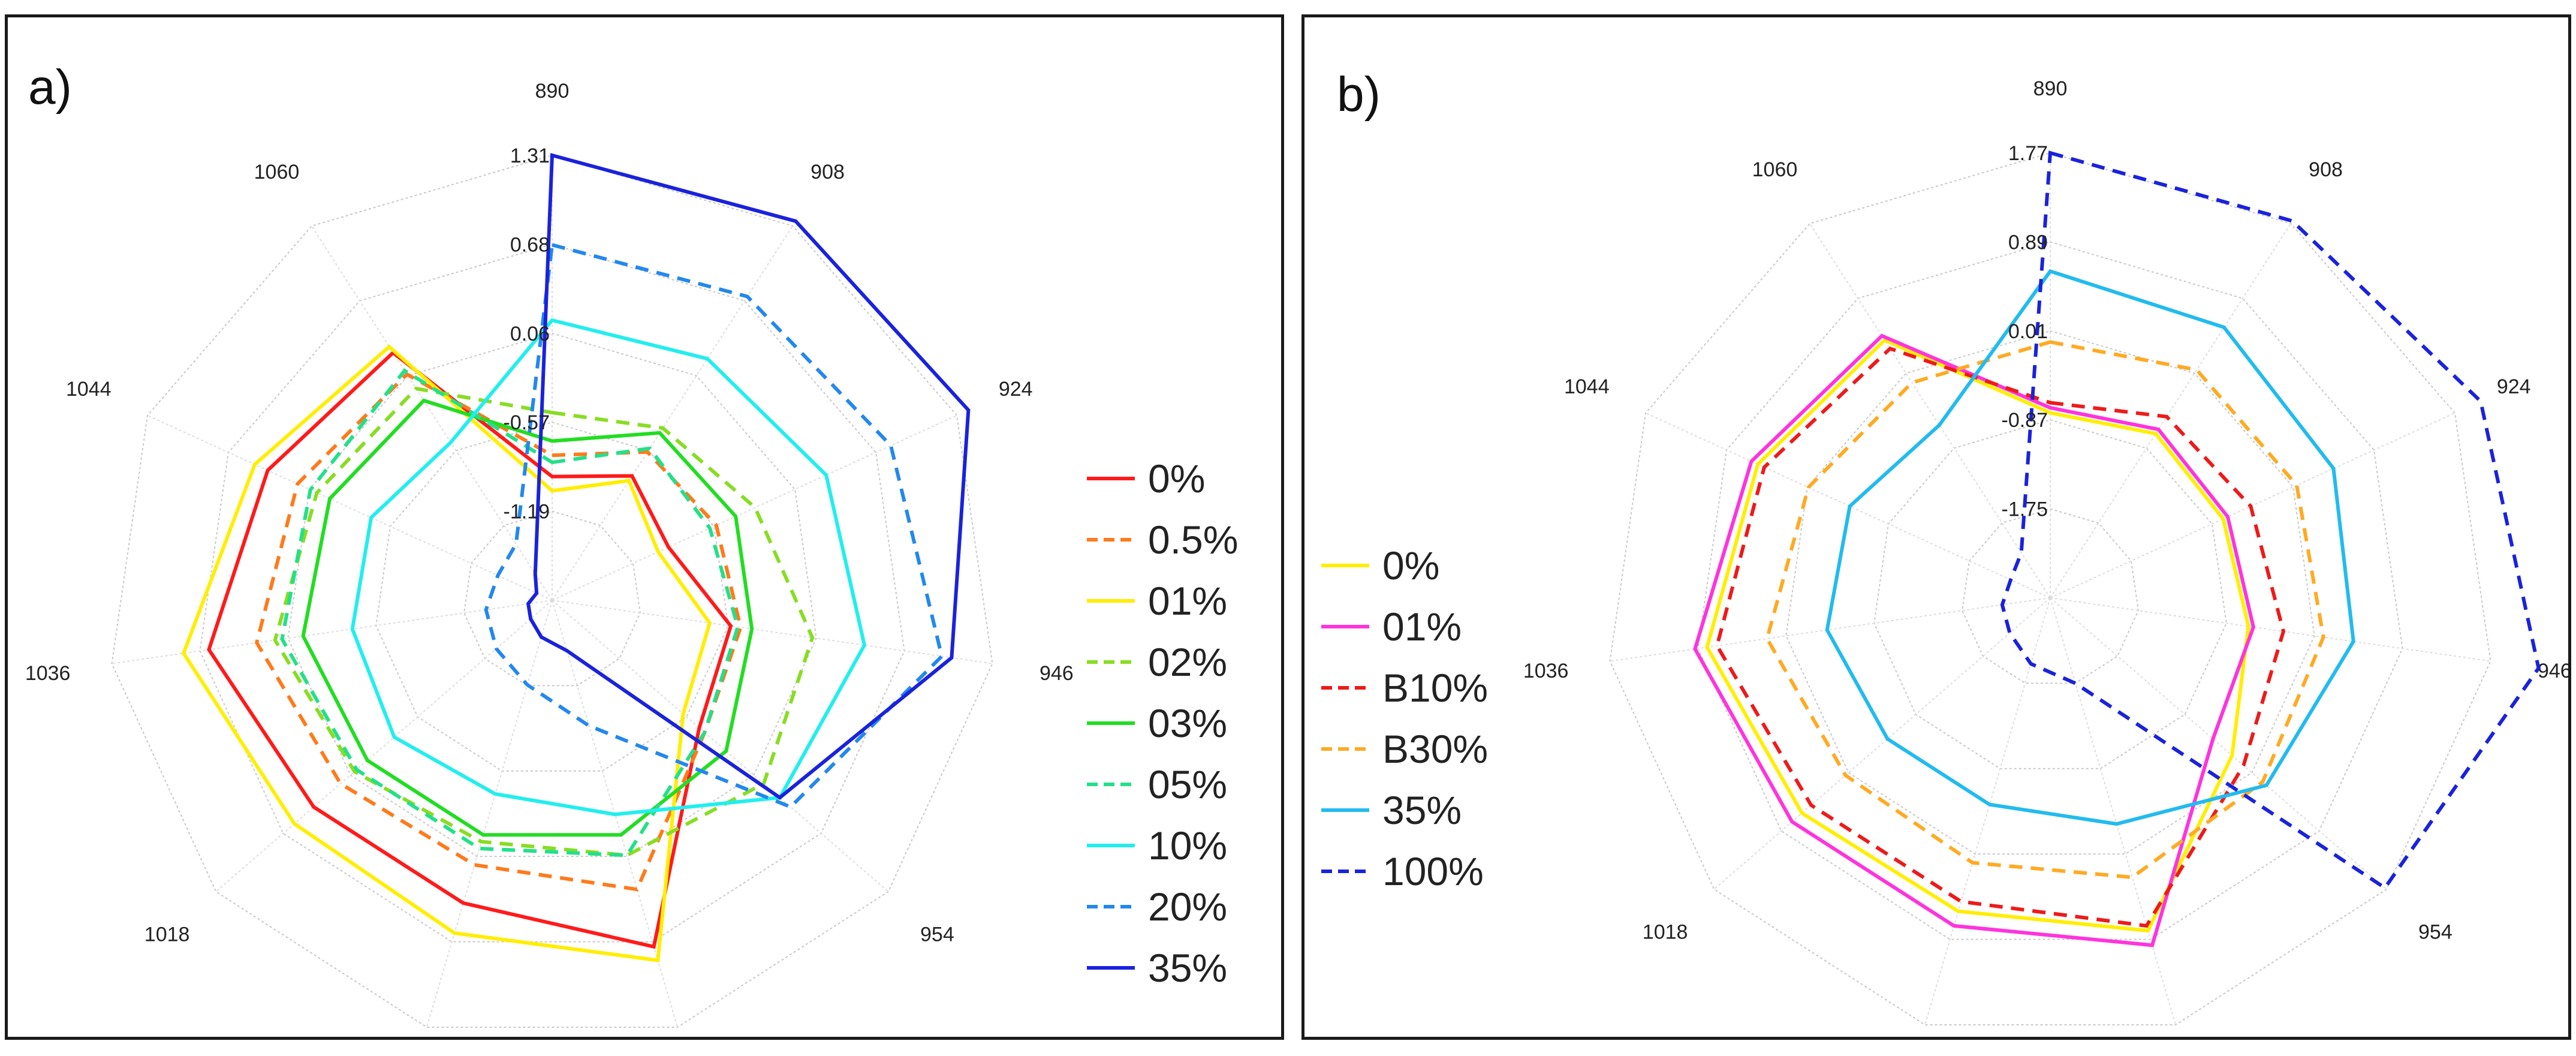 Image resolution: width=2576 pixels, height=1056 pixels. I want to click on legend-item: B30%, so click(1404, 749).